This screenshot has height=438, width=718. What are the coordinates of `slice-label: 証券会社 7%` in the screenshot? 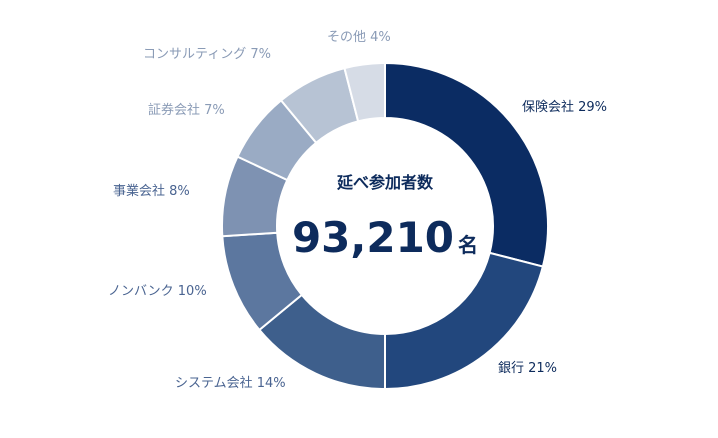 It's located at (186, 110).